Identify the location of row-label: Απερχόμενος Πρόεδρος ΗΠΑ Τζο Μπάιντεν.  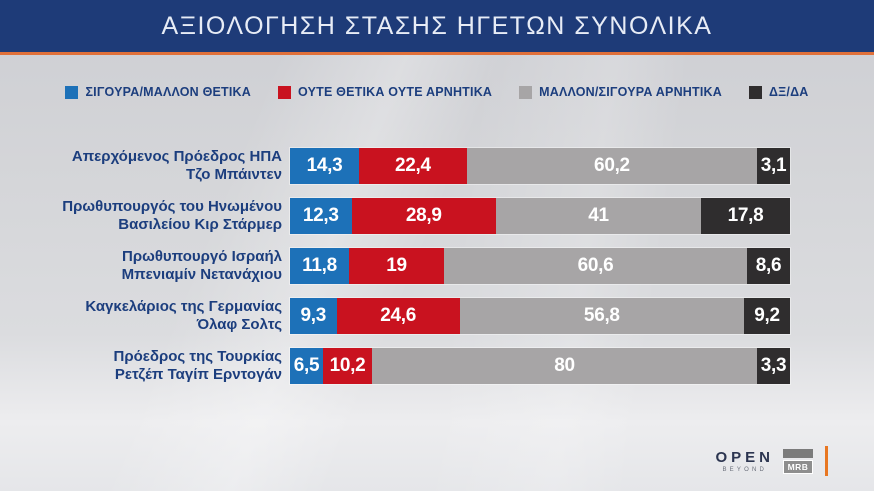
(176, 165).